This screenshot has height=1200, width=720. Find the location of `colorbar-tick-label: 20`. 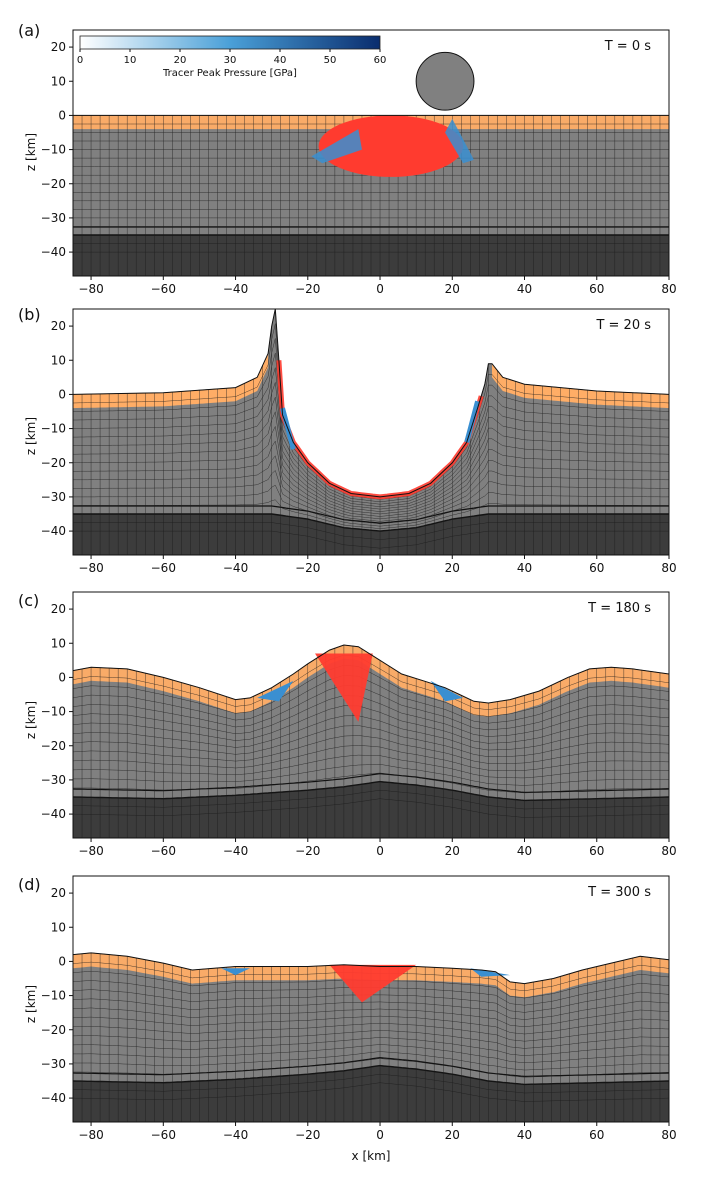

colorbar-tick-label: 20 is located at coordinates (180, 60).